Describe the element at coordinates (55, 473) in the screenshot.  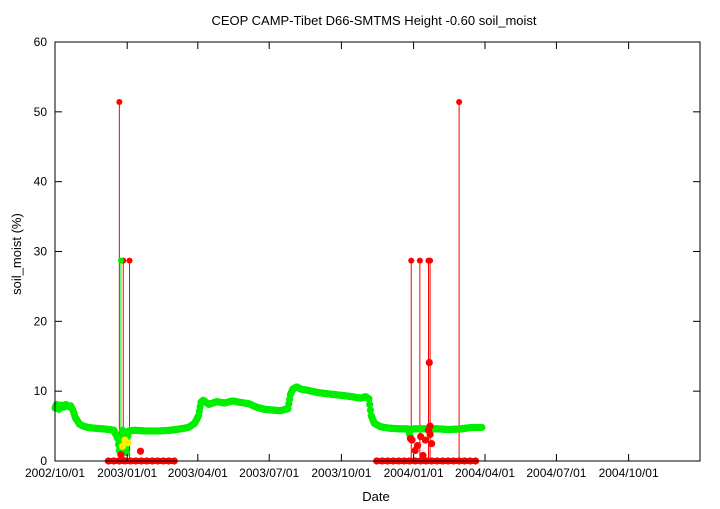
I see `x-tick-label: 2002/10/01` at that location.